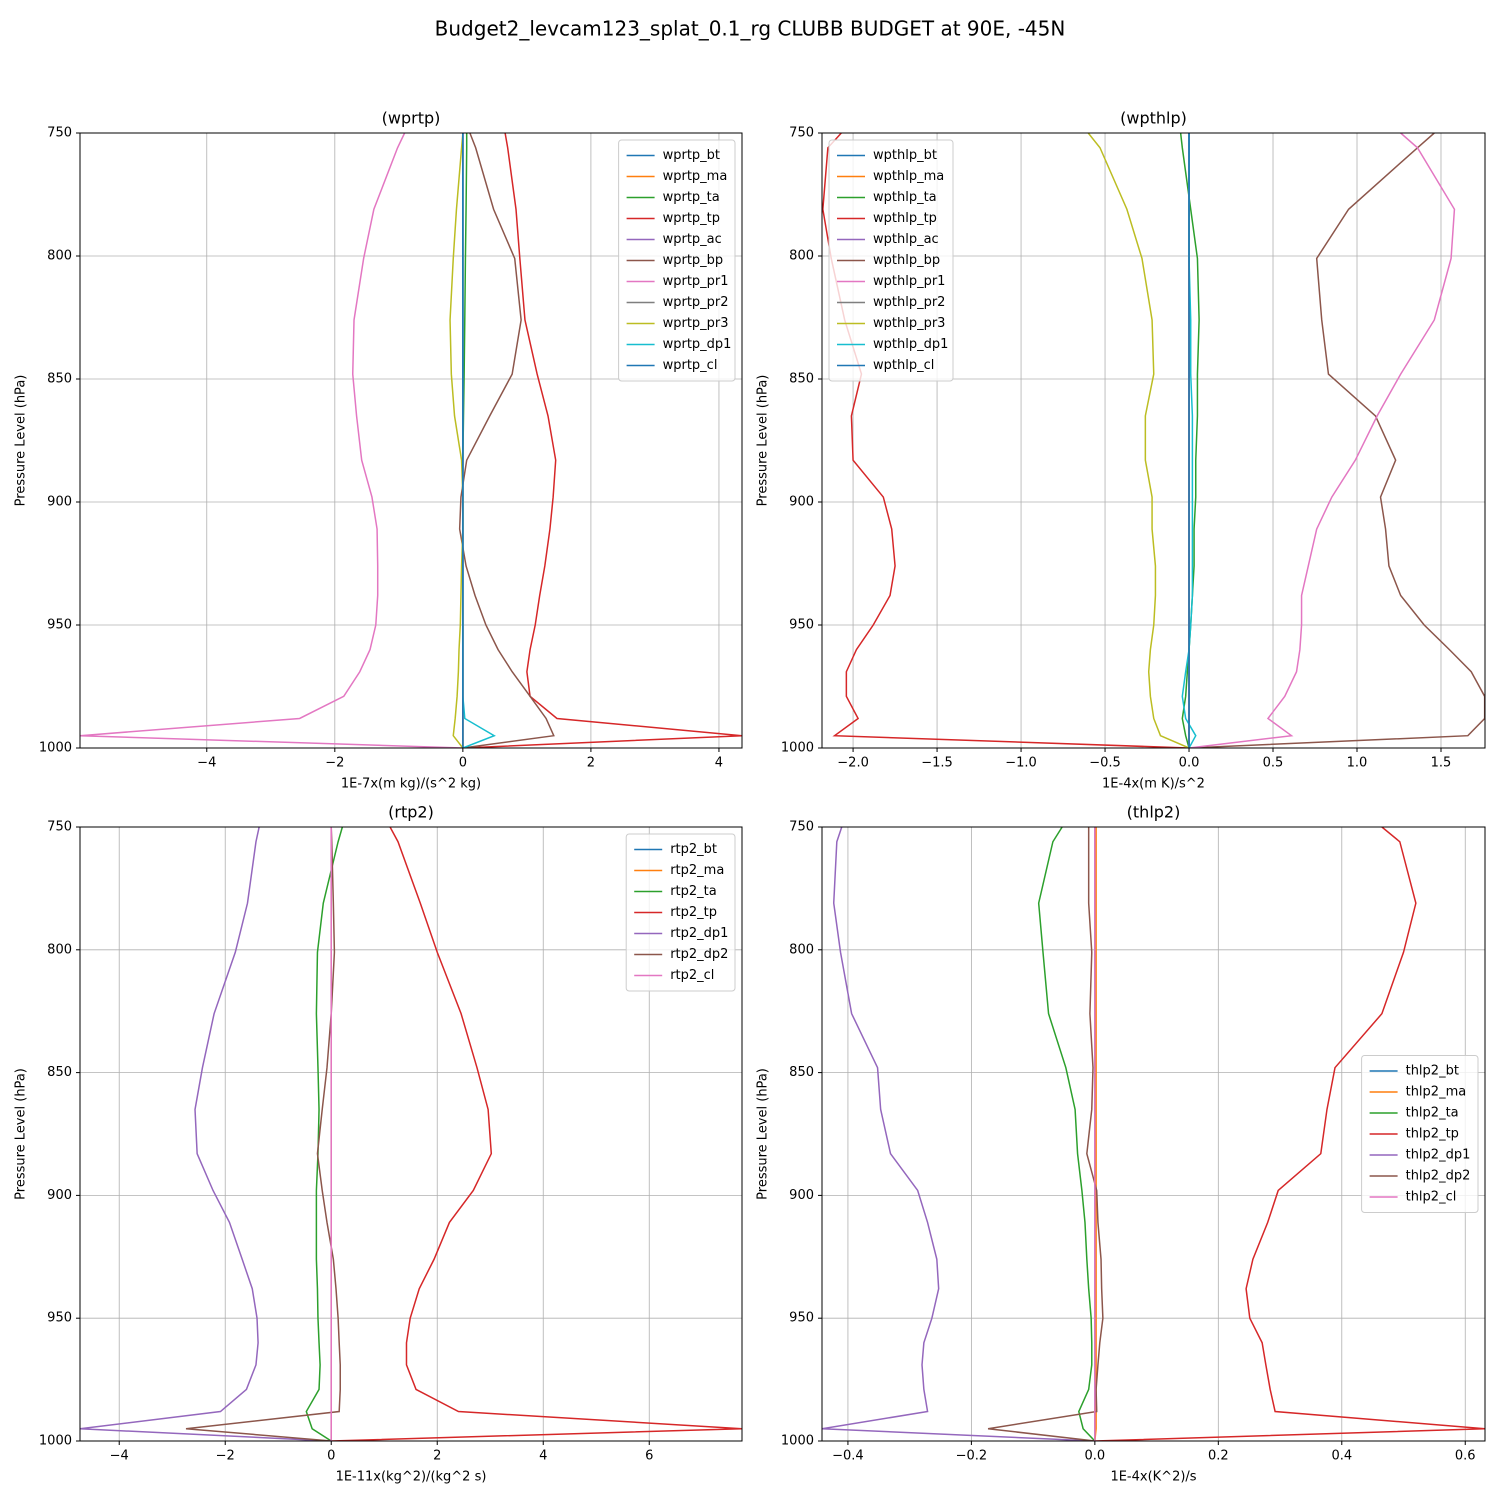  I want to click on x-tick-label: −0.2, so click(972, 1456).